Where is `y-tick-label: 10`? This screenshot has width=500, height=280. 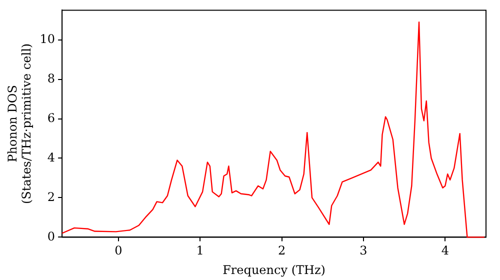 y-tick-label: 10 is located at coordinates (48, 39).